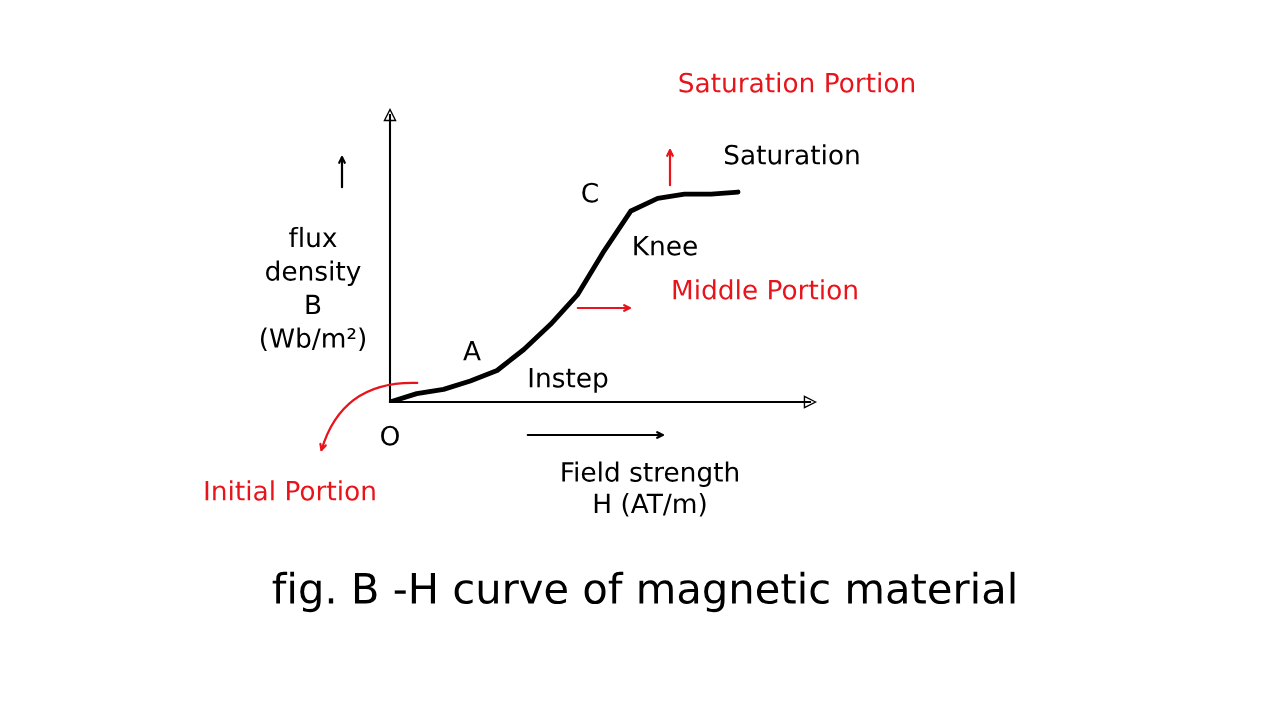 This screenshot has height=720, width=1280. What do you see at coordinates (472, 351) in the screenshot?
I see `annotation: A` at bounding box center [472, 351].